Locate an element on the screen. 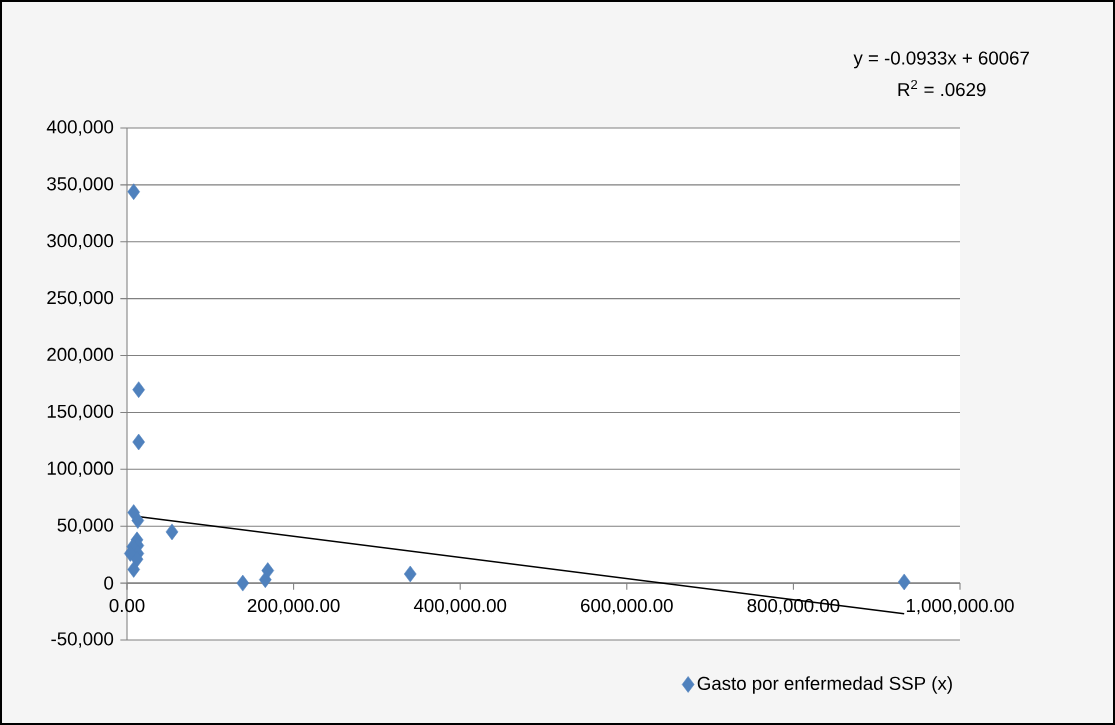 The height and width of the screenshot is (725, 1115). text: y = -0.0933x + 60067 is located at coordinates (941, 60).